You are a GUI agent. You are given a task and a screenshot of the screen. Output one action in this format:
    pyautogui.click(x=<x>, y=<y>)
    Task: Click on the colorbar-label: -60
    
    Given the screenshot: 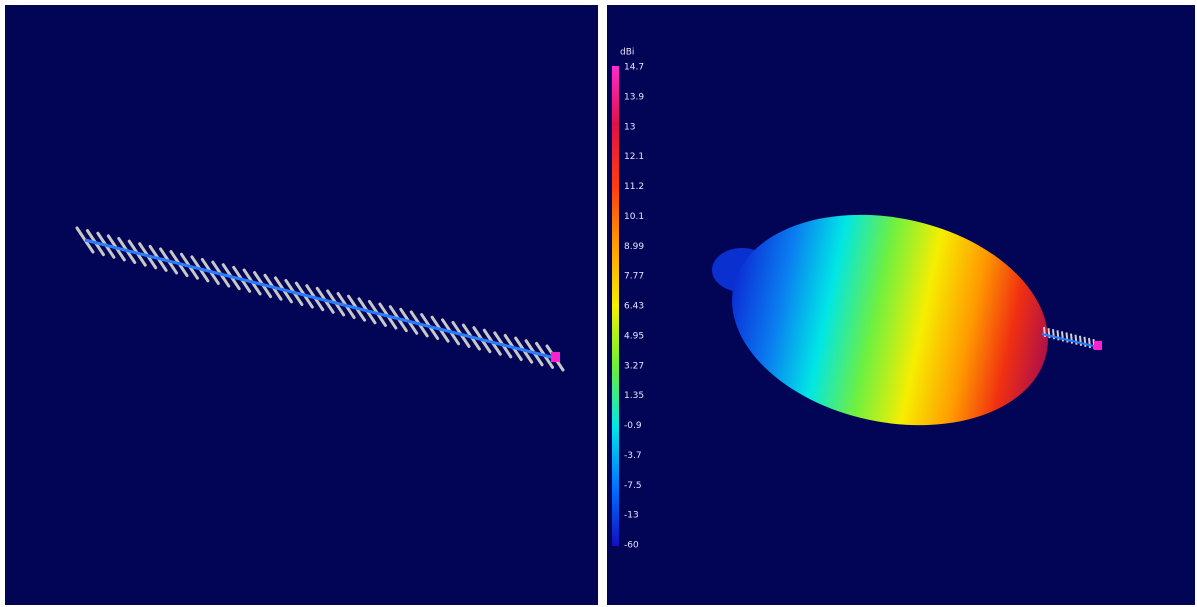 What is the action you would take?
    pyautogui.click(x=631, y=546)
    